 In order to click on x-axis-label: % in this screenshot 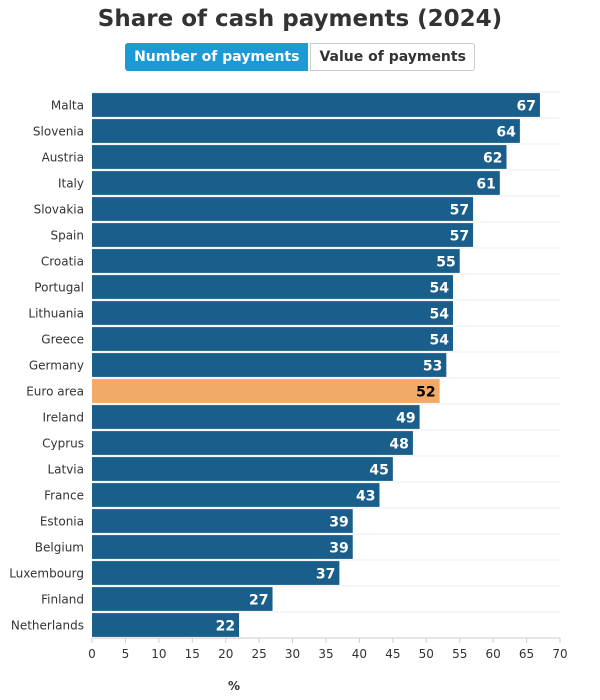, I will do `click(234, 686)`.